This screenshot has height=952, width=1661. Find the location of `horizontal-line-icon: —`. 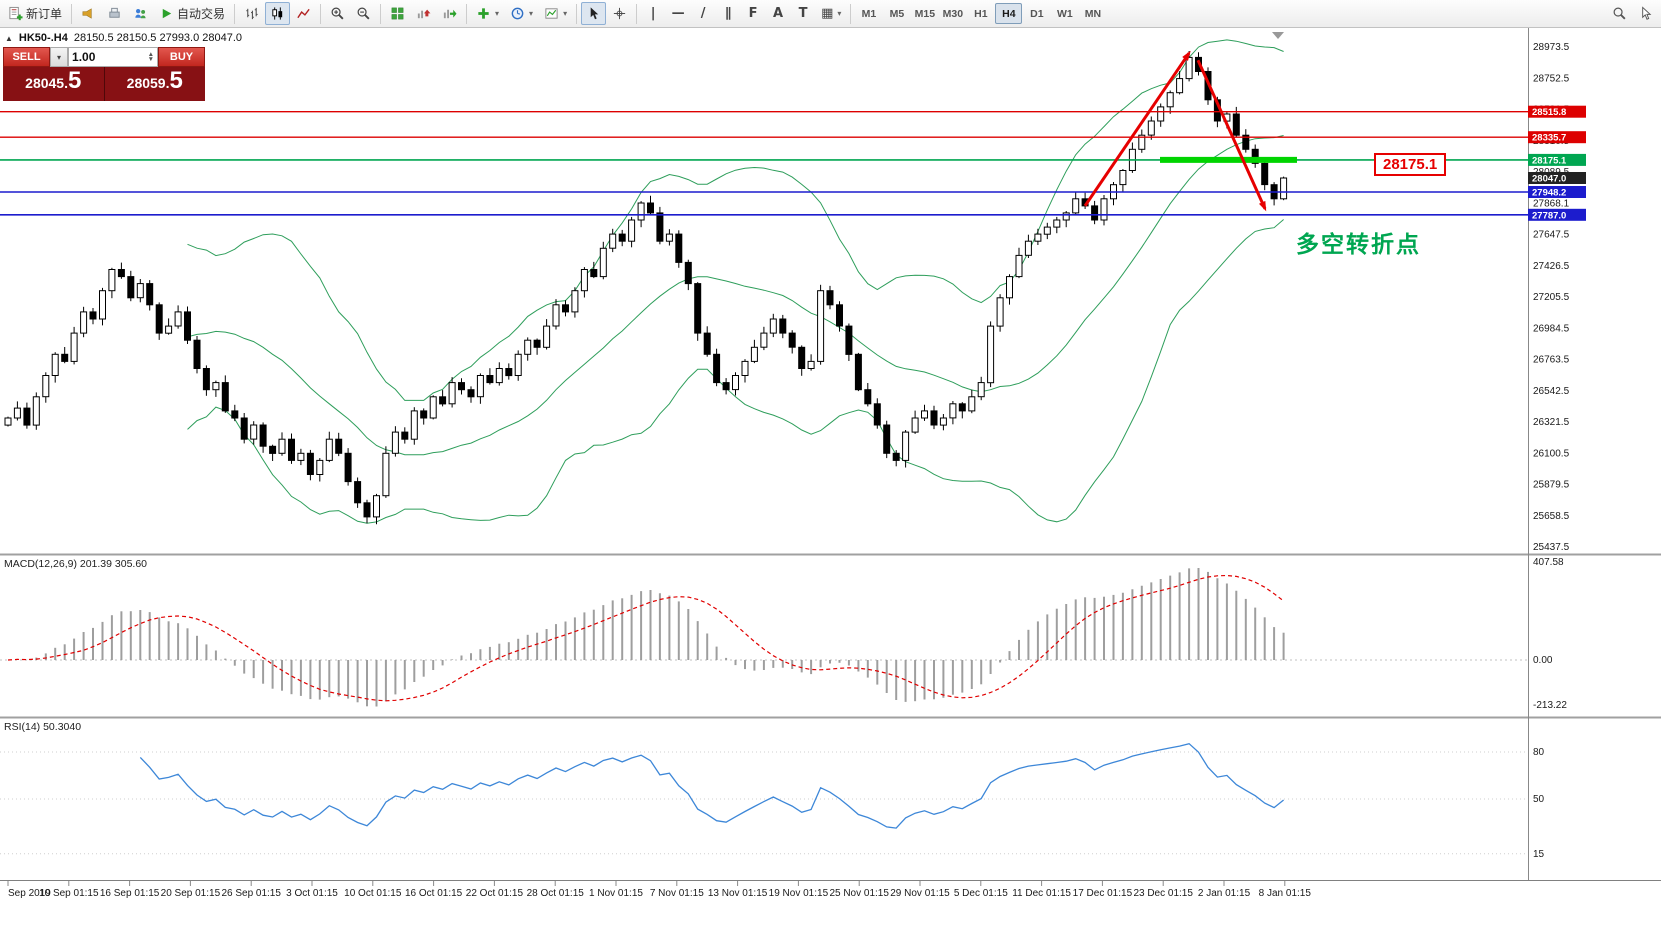

horizontal-line-icon: — is located at coordinates (678, 13).